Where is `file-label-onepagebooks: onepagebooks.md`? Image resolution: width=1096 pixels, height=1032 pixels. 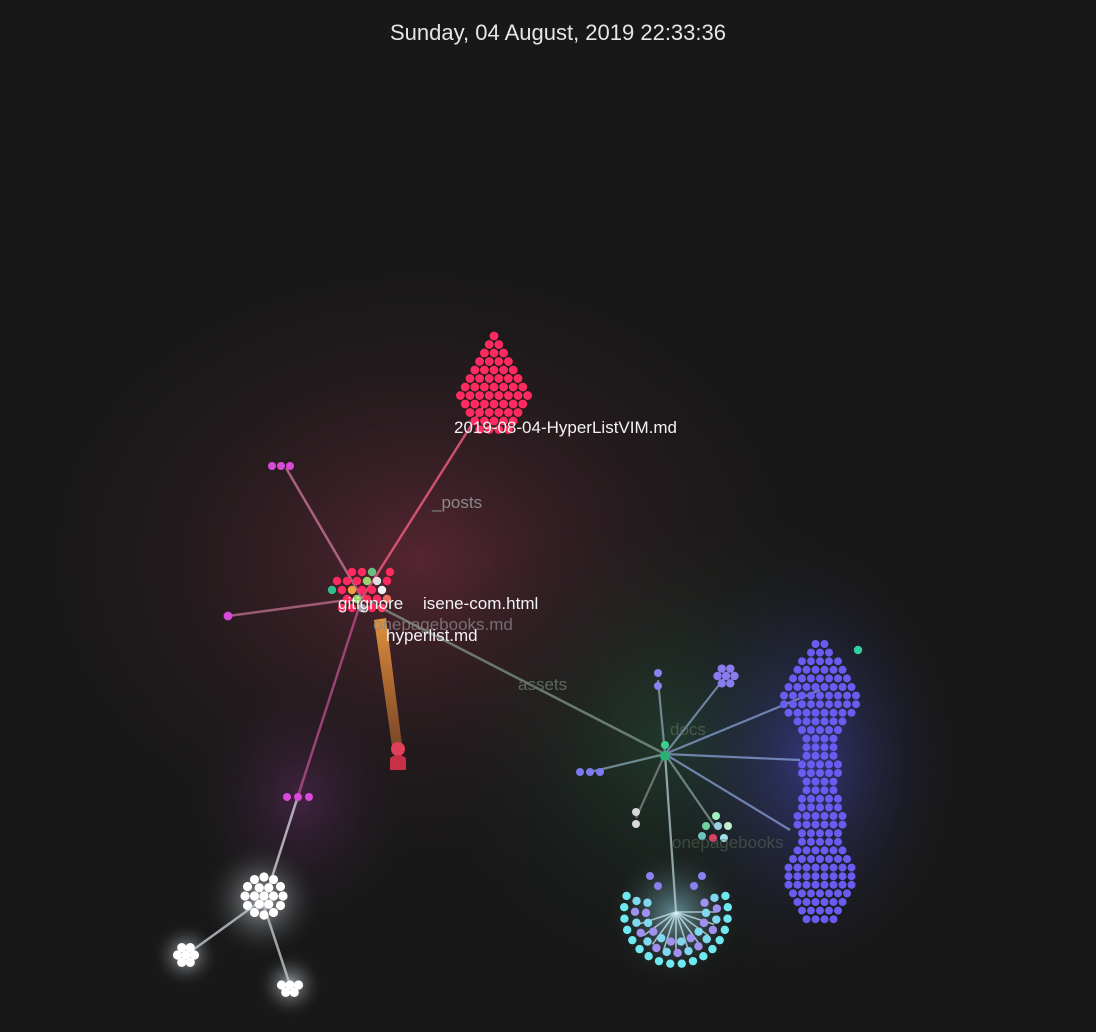
file-label-onepagebooks: onepagebooks.md is located at coordinates (443, 624).